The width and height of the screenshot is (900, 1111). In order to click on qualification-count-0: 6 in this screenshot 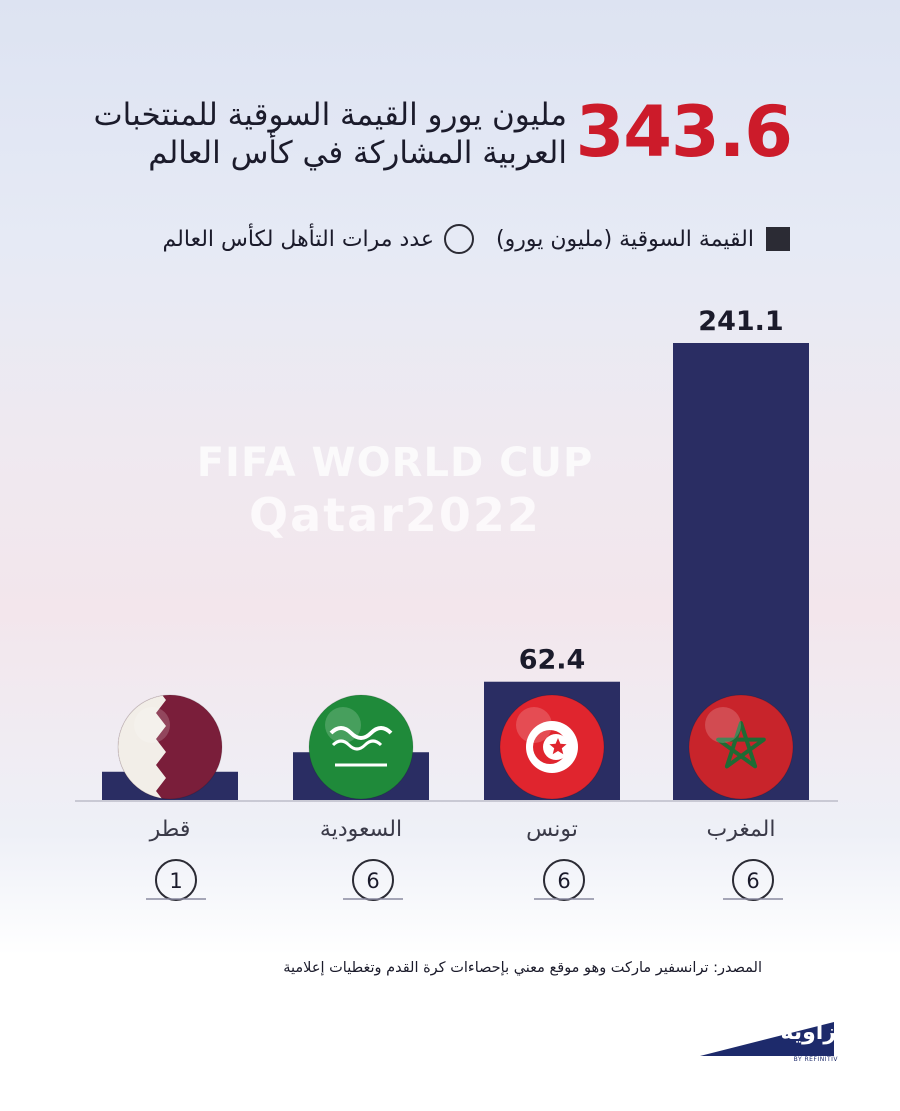, I will do `click(752, 881)`.